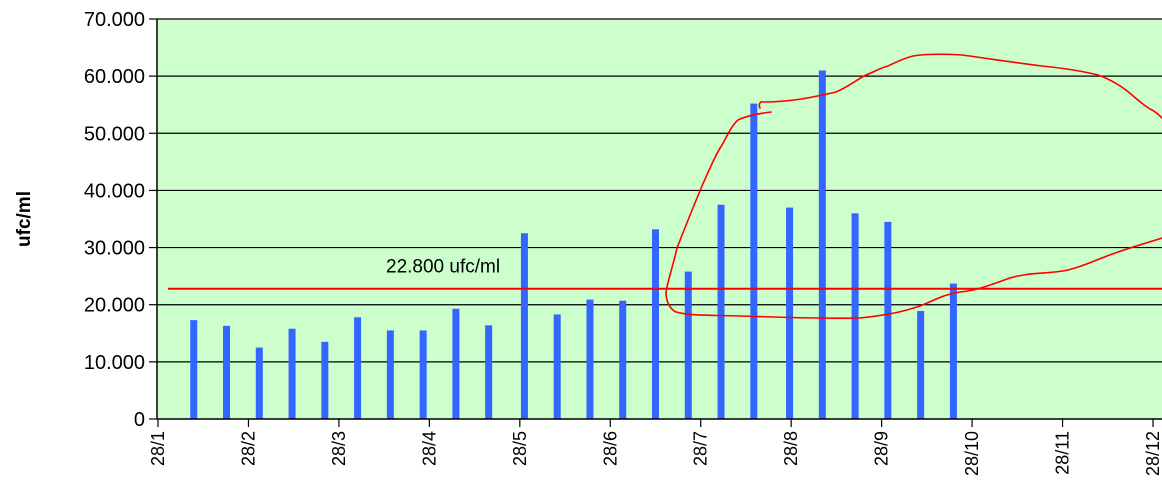 The width and height of the screenshot is (1162, 502). Describe the element at coordinates (972, 453) in the screenshot. I see `x-tick-label: 28/10` at that location.